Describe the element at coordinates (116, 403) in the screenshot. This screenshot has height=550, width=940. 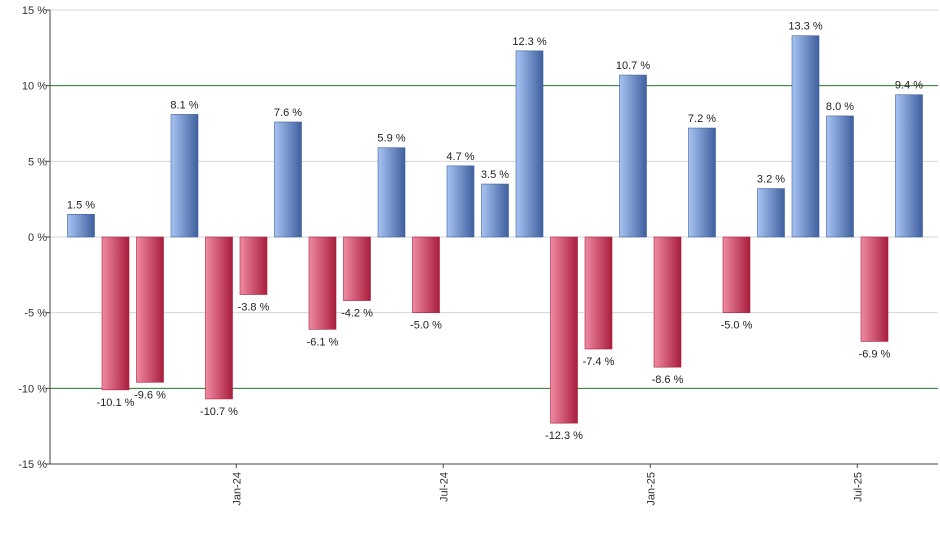
I see `data-label: -10.1 %` at that location.